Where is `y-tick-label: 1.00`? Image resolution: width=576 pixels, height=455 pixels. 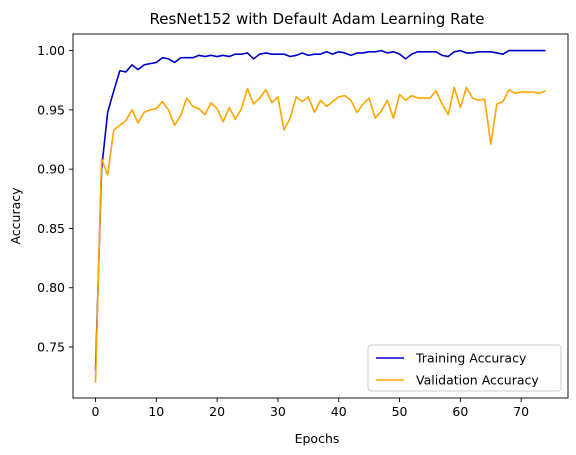
y-tick-label: 1.00 is located at coordinates (51, 50).